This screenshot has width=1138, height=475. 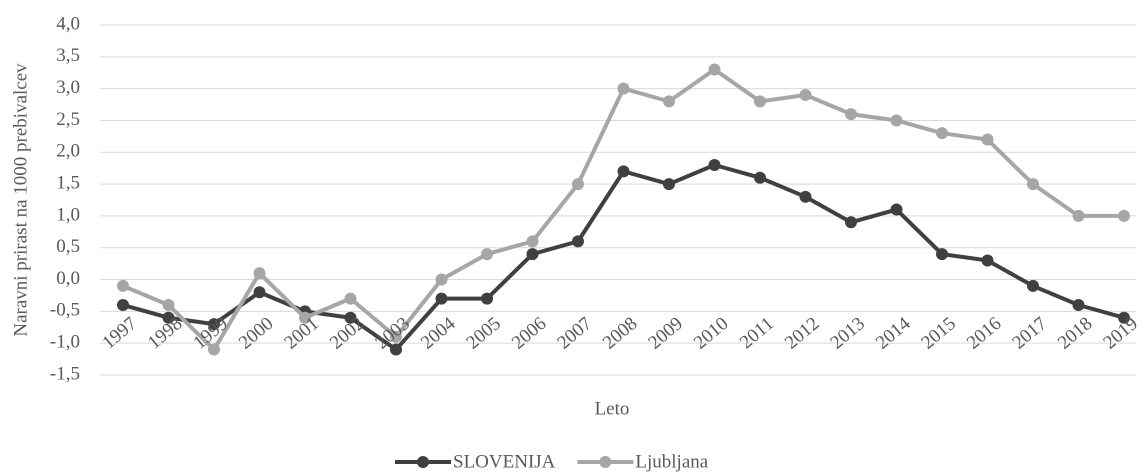 I want to click on x-tick-label: 2015, so click(x=938, y=333).